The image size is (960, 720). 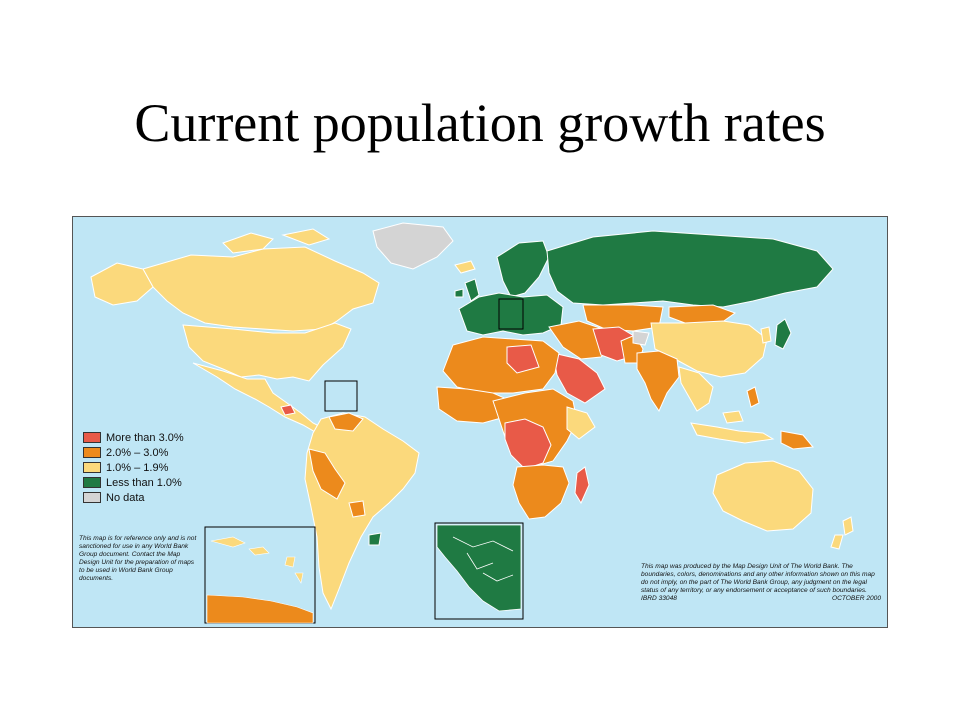 What do you see at coordinates (658, 381) in the screenshot?
I see `india` at bounding box center [658, 381].